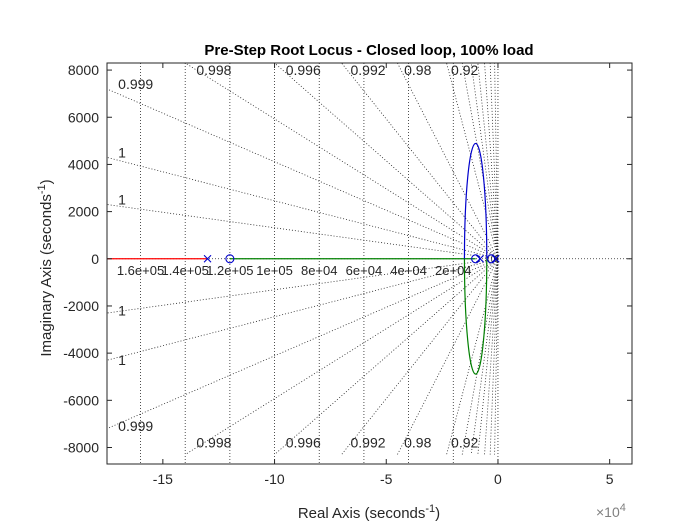 This screenshot has width=700, height=525. What do you see at coordinates (81, 353) in the screenshot?
I see `y-tick-label: -4000` at bounding box center [81, 353].